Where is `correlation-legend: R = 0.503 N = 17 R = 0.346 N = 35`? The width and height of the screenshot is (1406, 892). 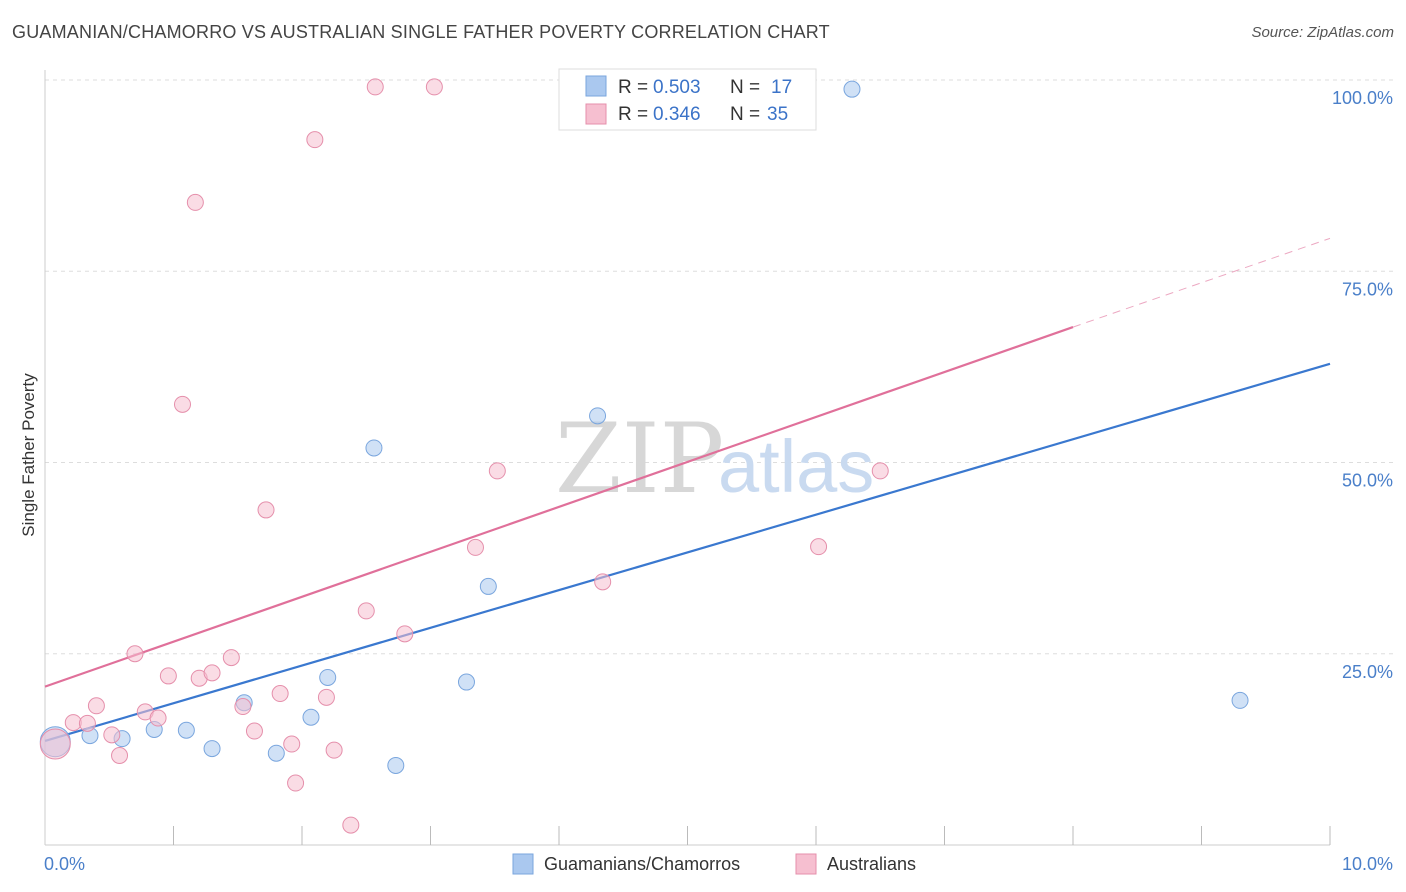 correlation-legend: R = 0.503 N = 17 R = 0.346 N = 35 is located at coordinates (687, 99).